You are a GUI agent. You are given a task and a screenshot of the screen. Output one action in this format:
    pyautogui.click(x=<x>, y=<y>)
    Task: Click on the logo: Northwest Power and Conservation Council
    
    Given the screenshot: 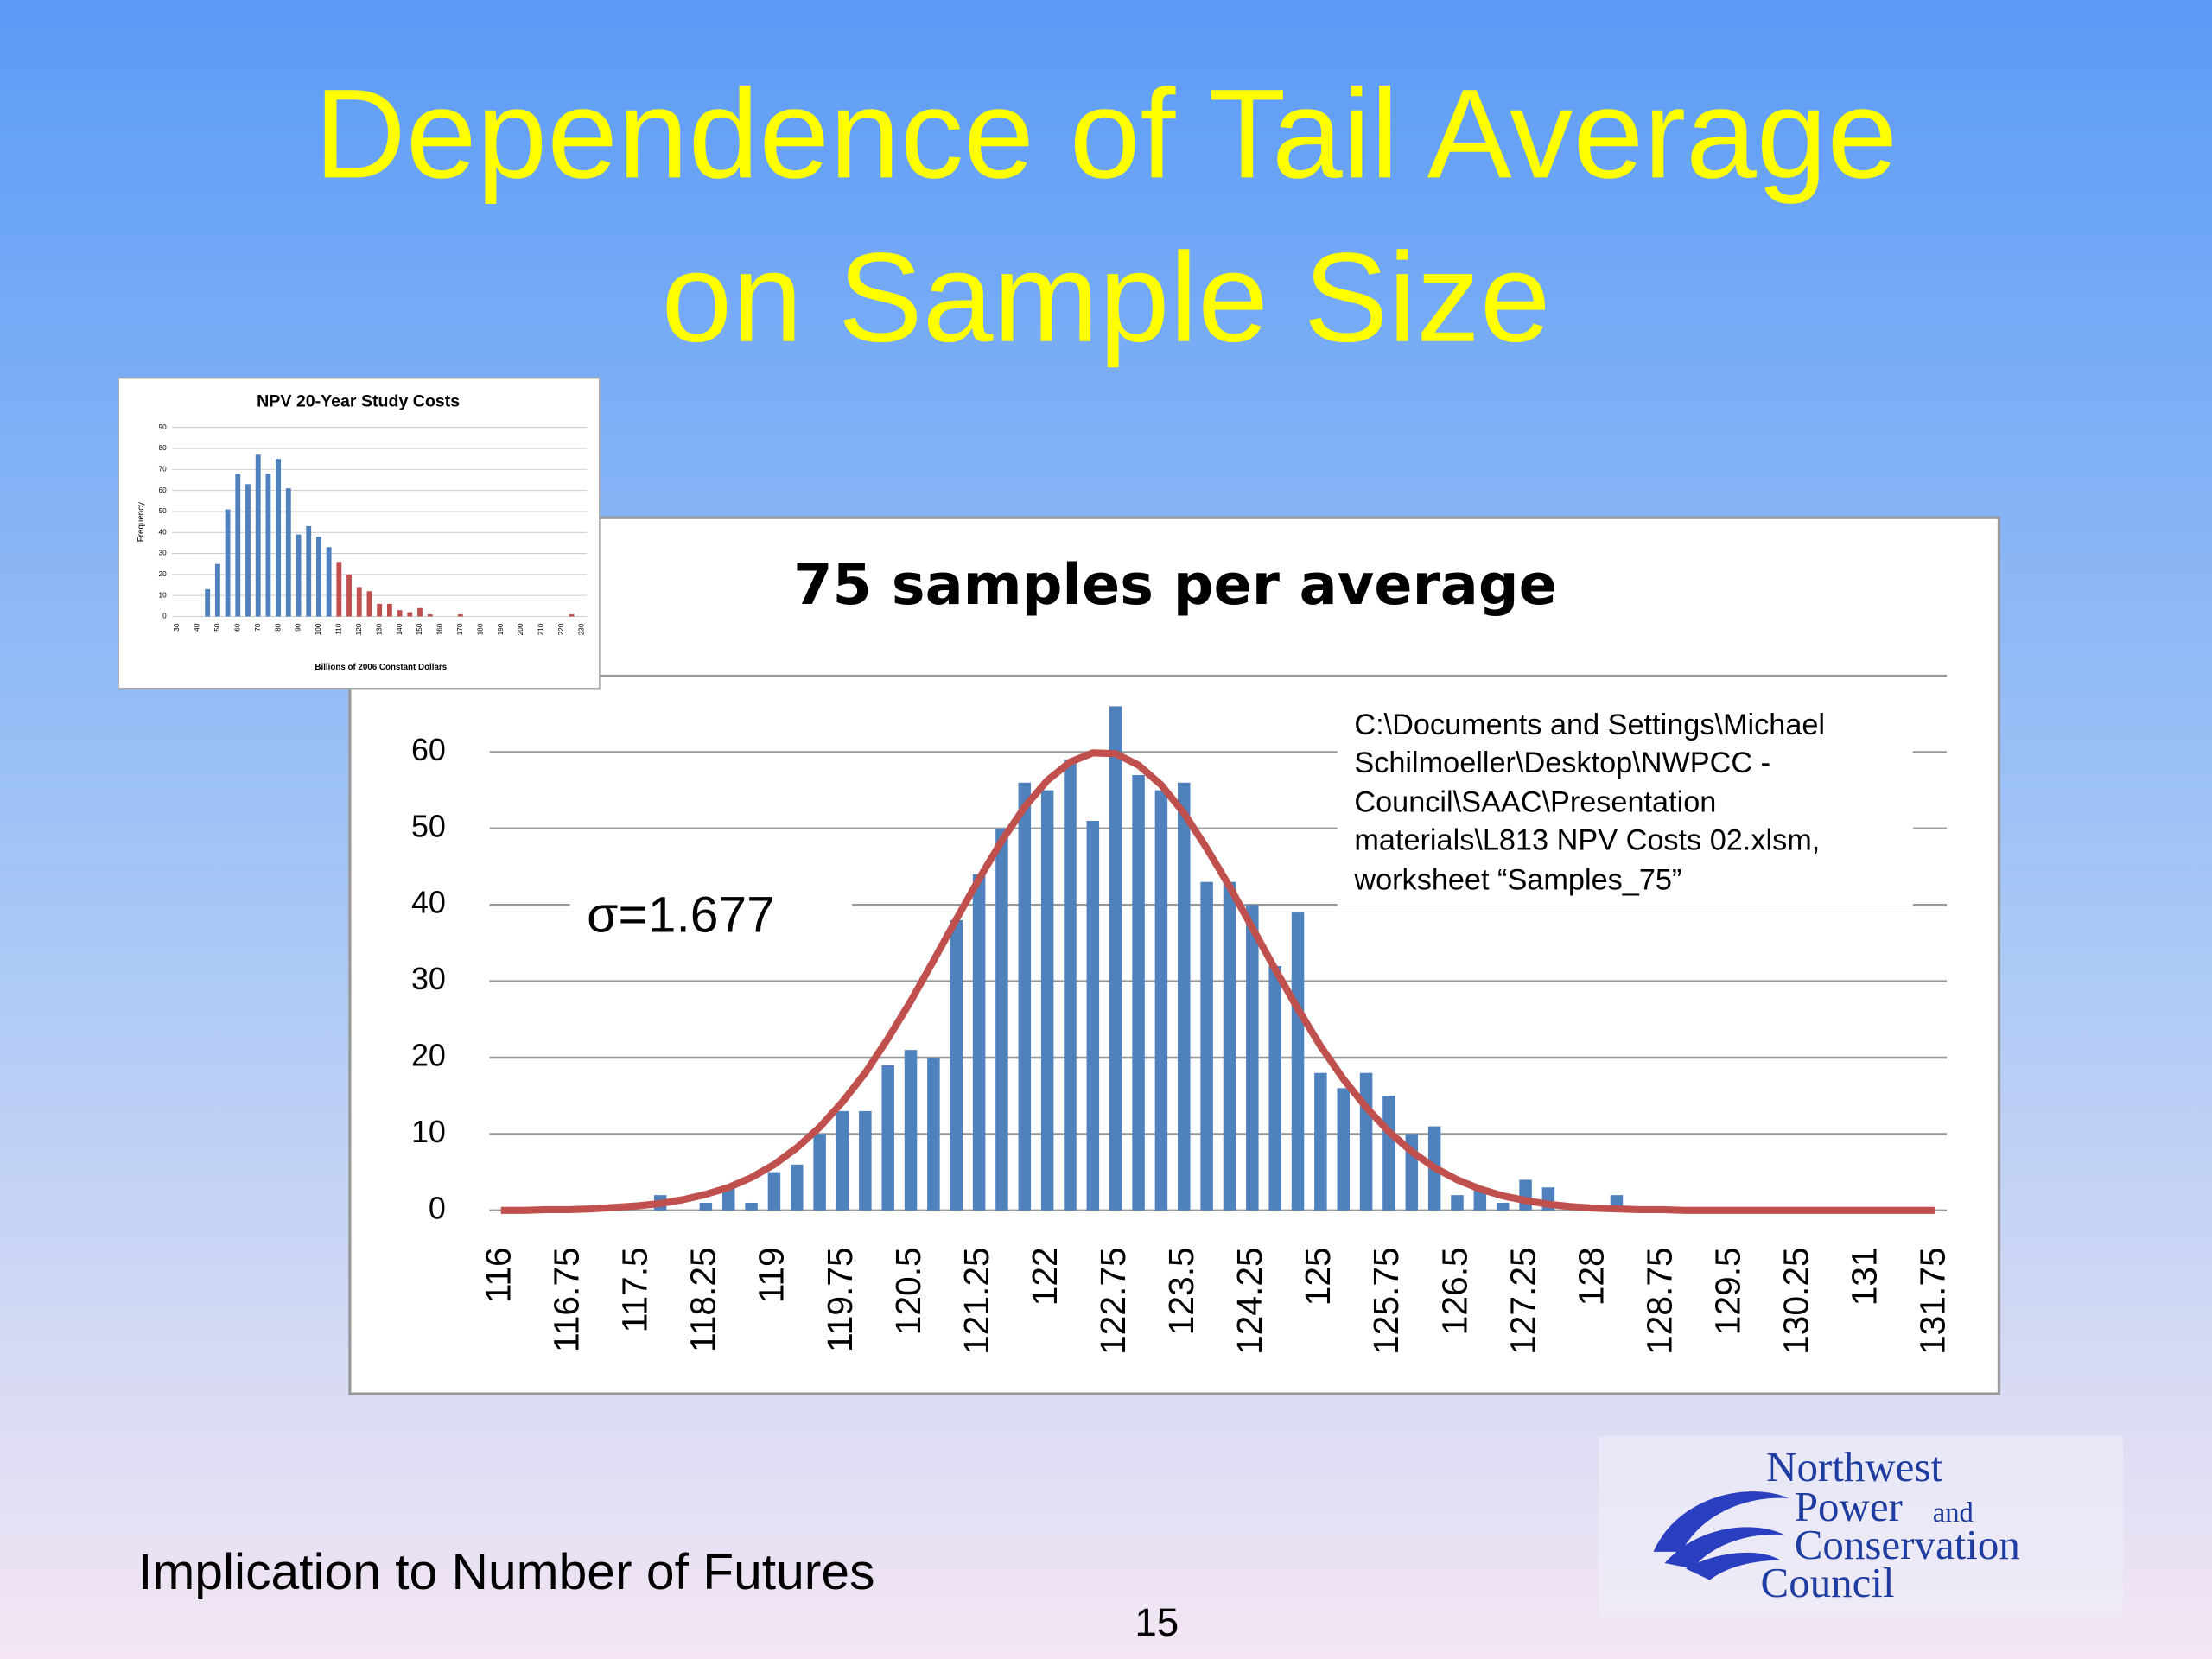 What is the action you would take?
    pyautogui.click(x=1861, y=1527)
    